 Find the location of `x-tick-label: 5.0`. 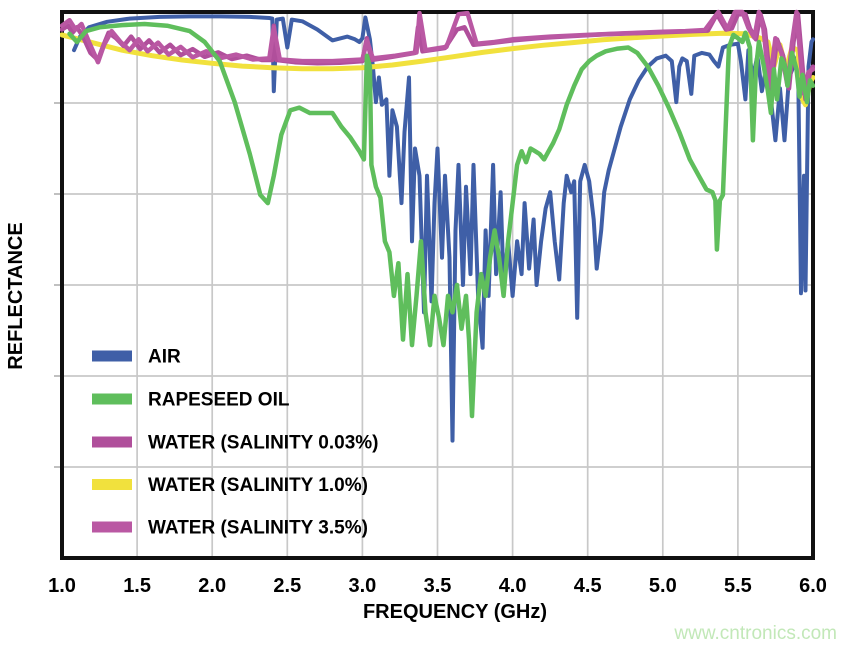

x-tick-label: 5.0 is located at coordinates (663, 586).